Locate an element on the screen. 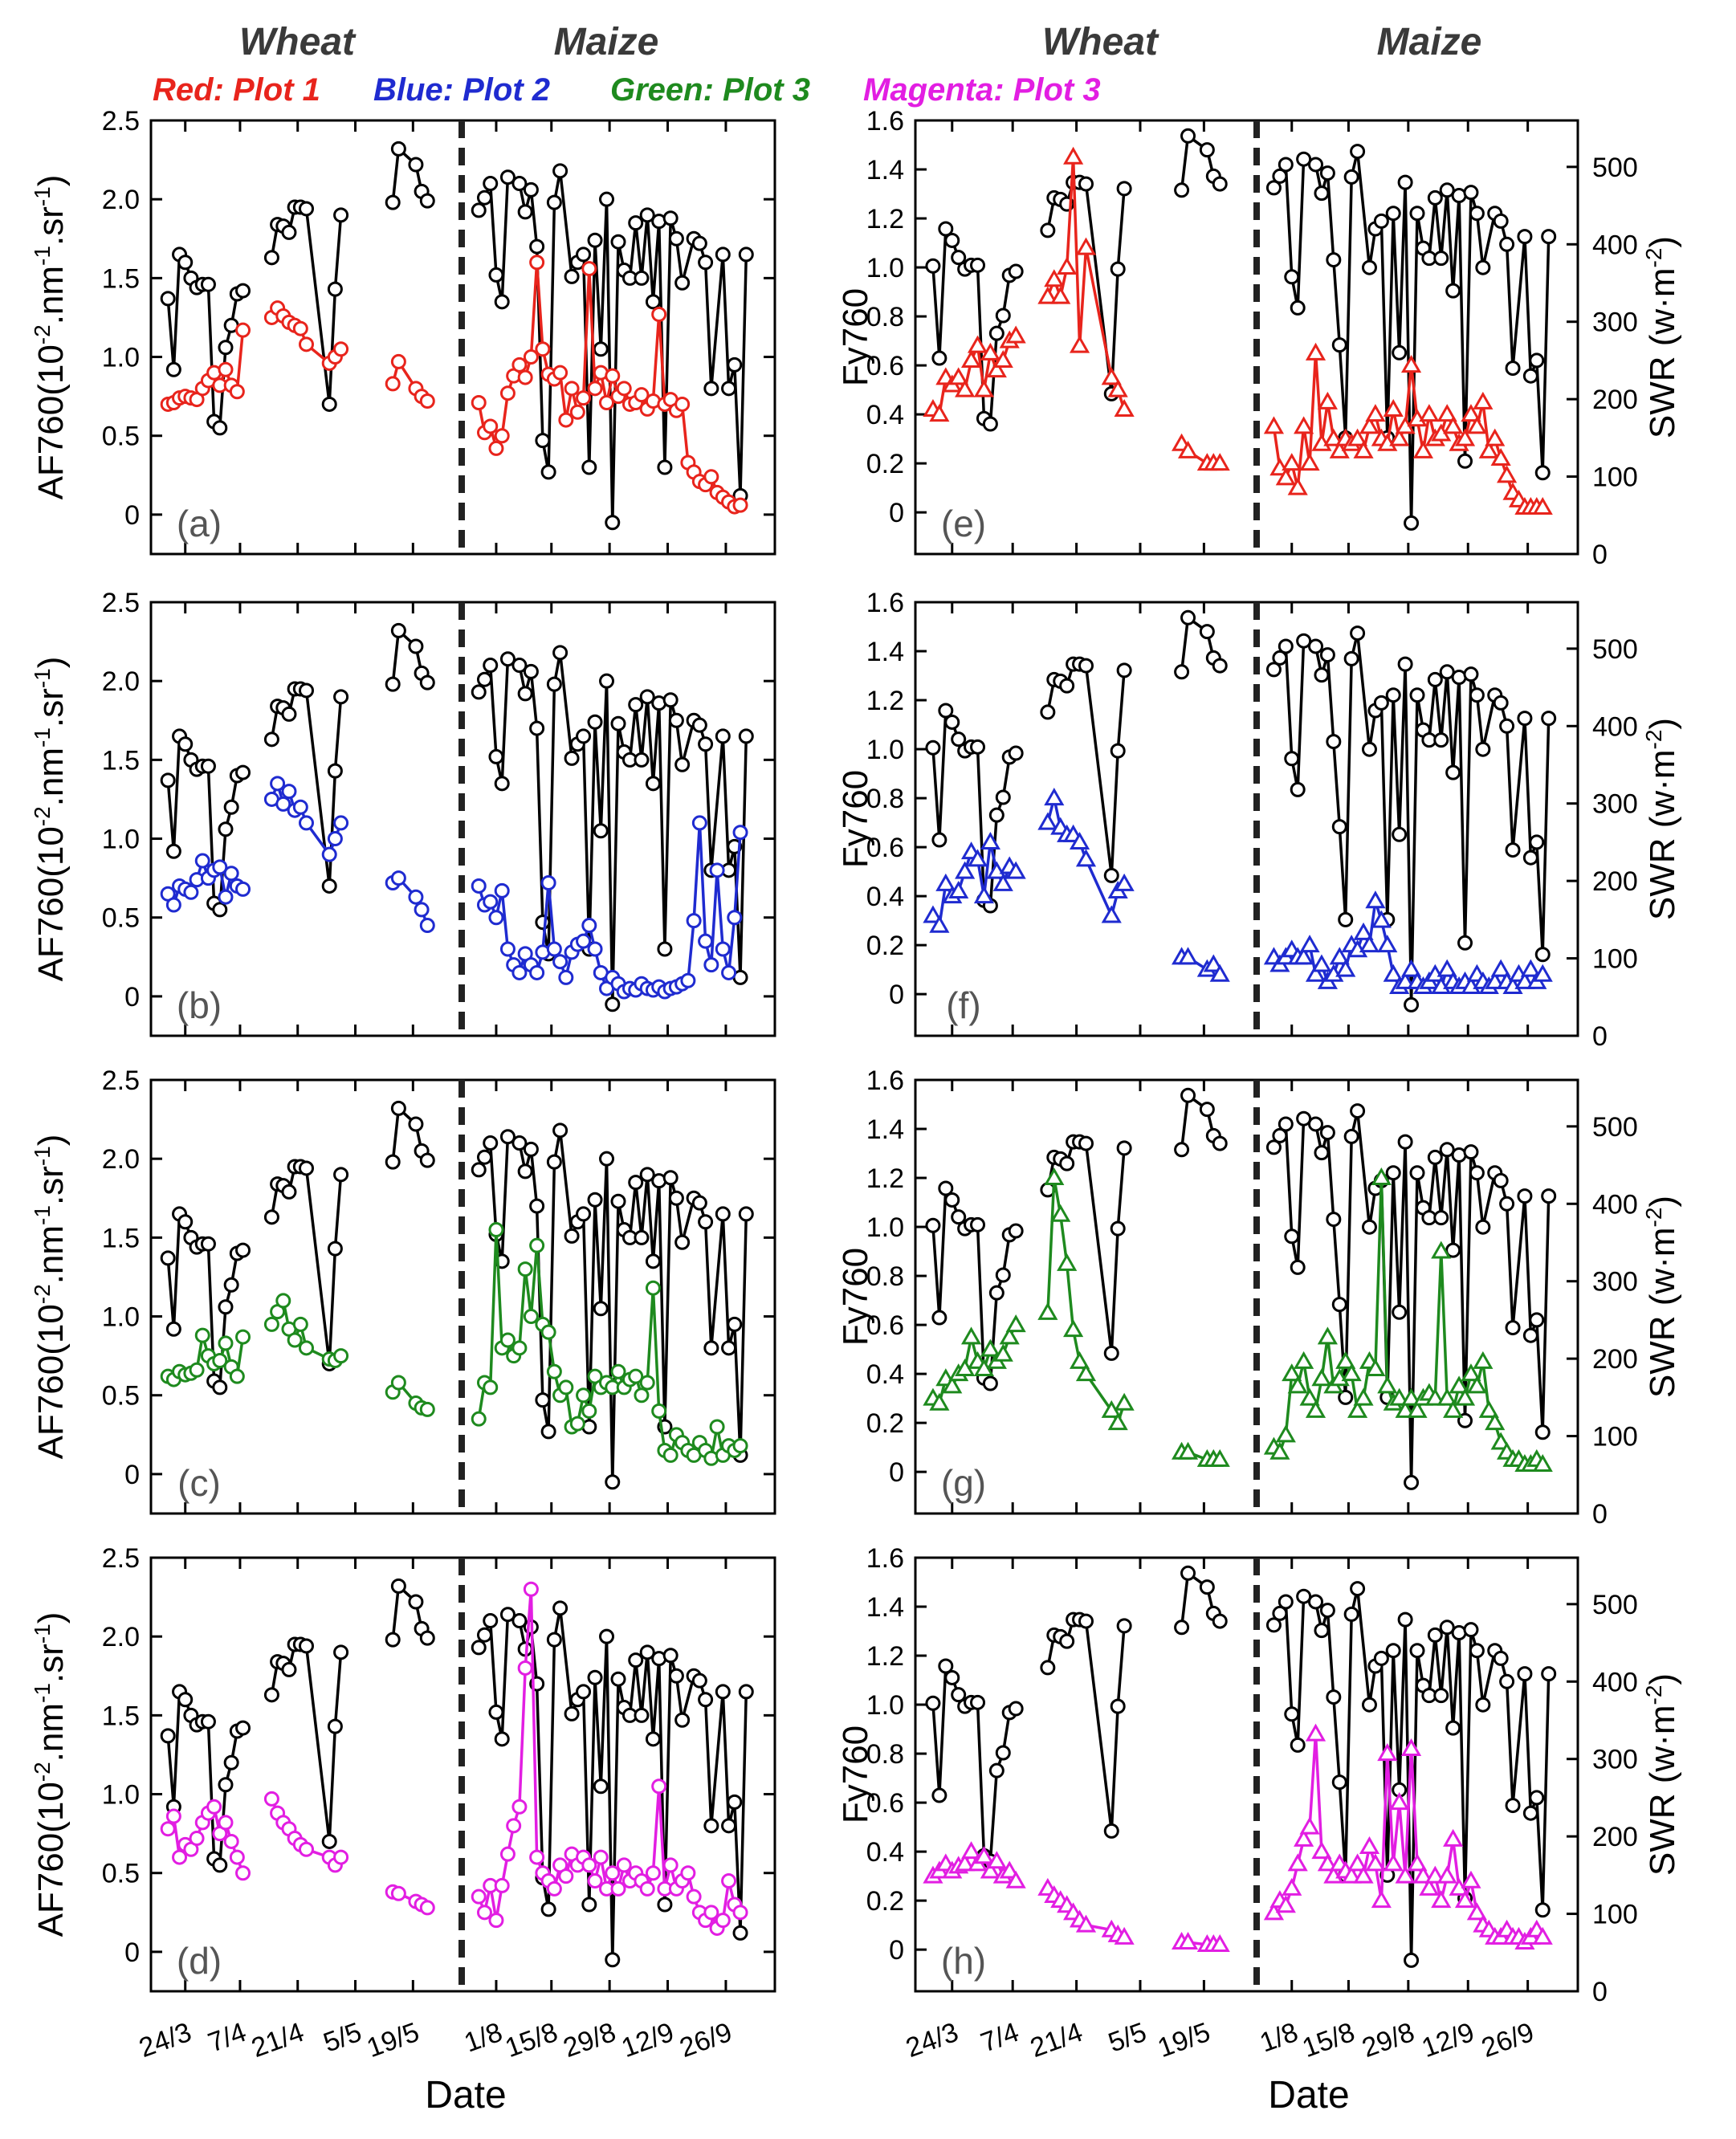  x-tick-label: 26/9 is located at coordinates (705, 2040).